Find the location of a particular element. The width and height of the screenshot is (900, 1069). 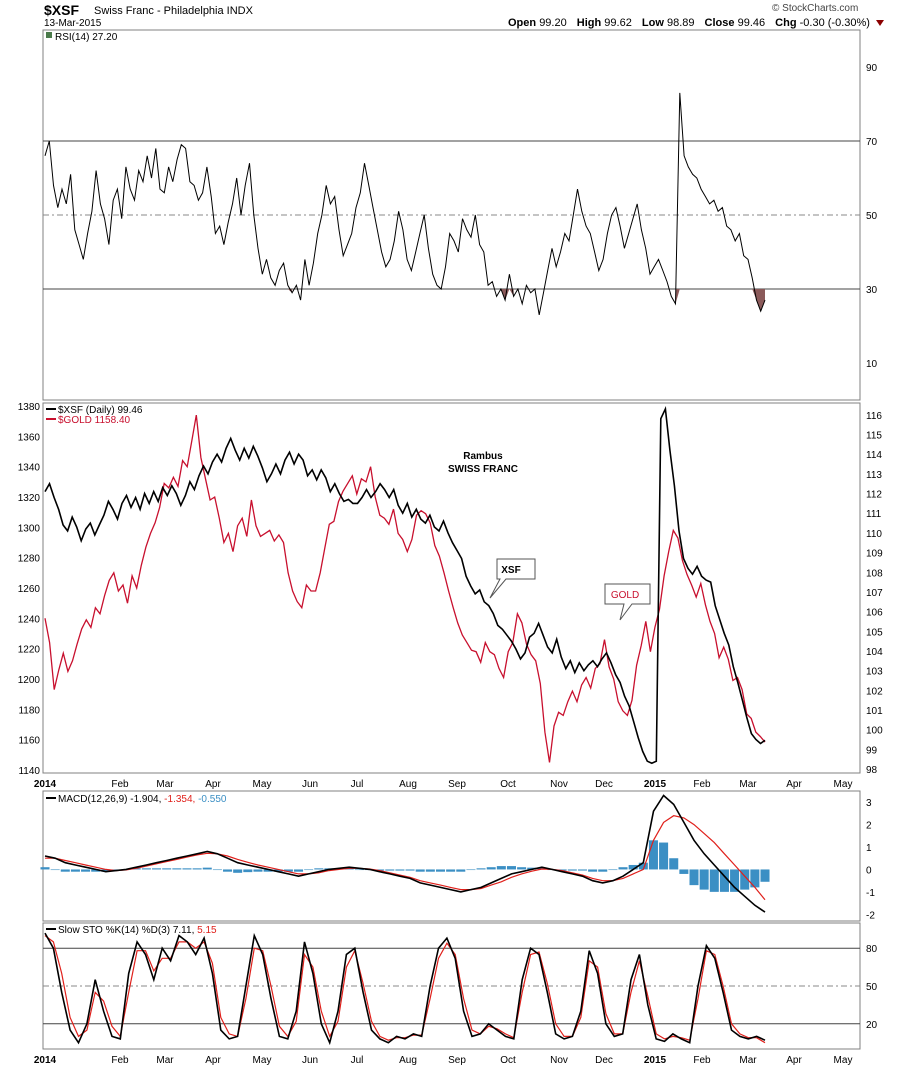

price-left-tick-label: 1140 is located at coordinates (29, 771).